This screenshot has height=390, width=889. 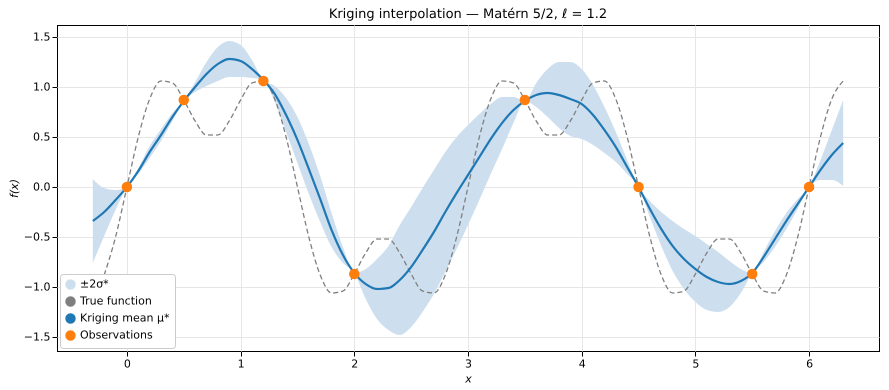 I want to click on y-tick-label: 1.5, so click(x=41, y=37).